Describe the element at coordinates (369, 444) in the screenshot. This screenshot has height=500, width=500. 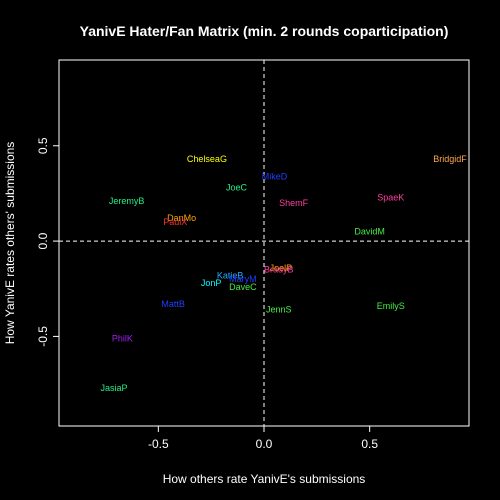
I see `x-tick-label: 0.5` at that location.